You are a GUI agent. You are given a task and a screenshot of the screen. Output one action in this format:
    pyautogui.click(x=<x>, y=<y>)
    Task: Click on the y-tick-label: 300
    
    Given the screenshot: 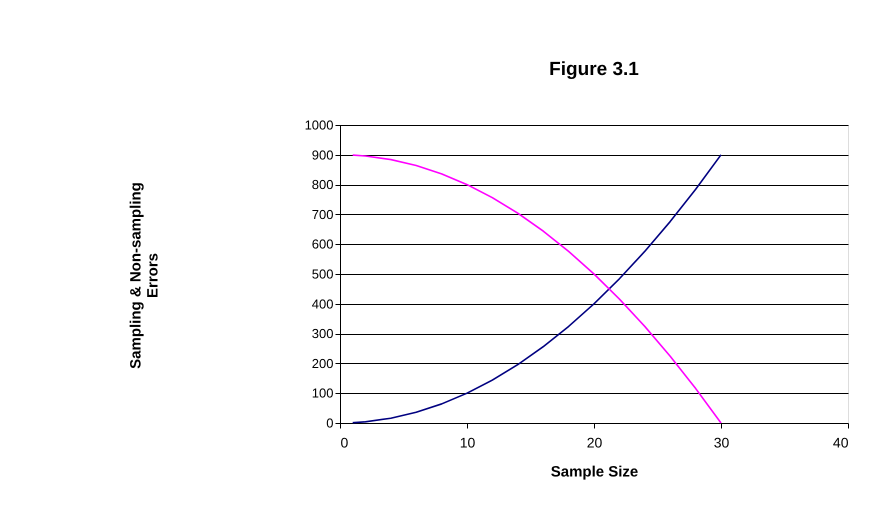 What is the action you would take?
    pyautogui.click(x=323, y=334)
    